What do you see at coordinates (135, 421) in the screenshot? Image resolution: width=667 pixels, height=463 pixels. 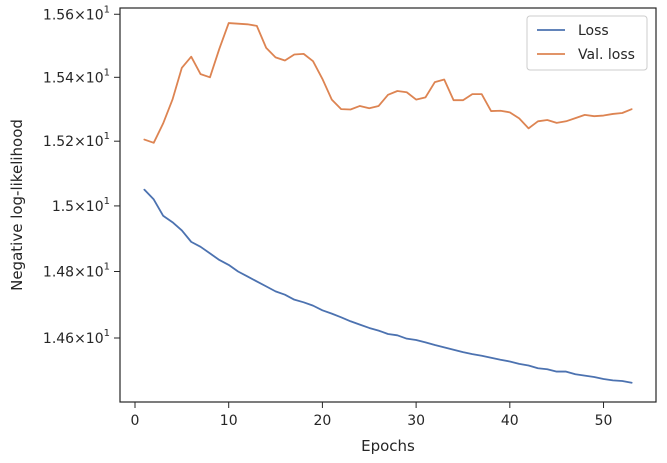 I see `x-tick-label: 0` at bounding box center [135, 421].